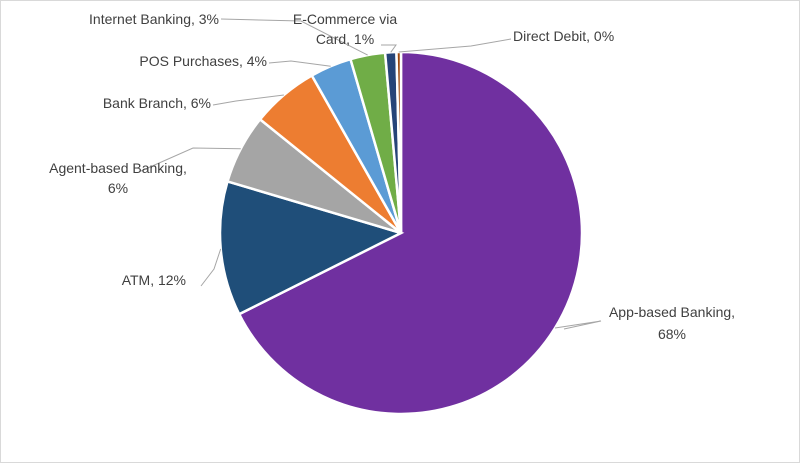  I want to click on leader-line-pos-purchases, so click(299, 63).